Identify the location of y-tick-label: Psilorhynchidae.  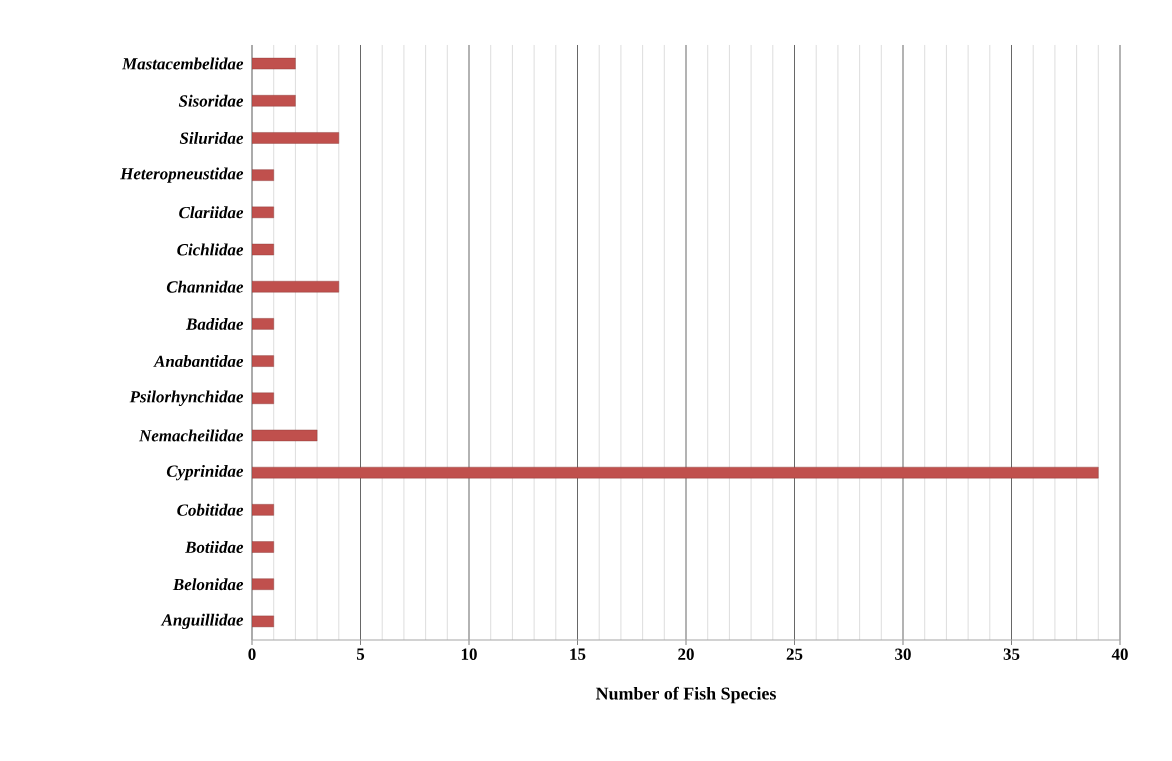
(186, 398).